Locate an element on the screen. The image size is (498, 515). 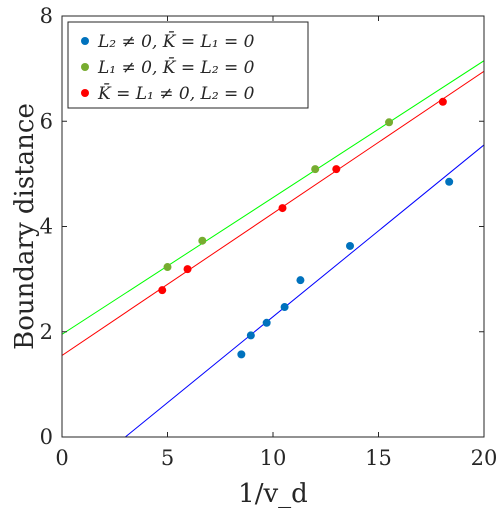
y-tick-label: 6 is located at coordinates (46, 121).